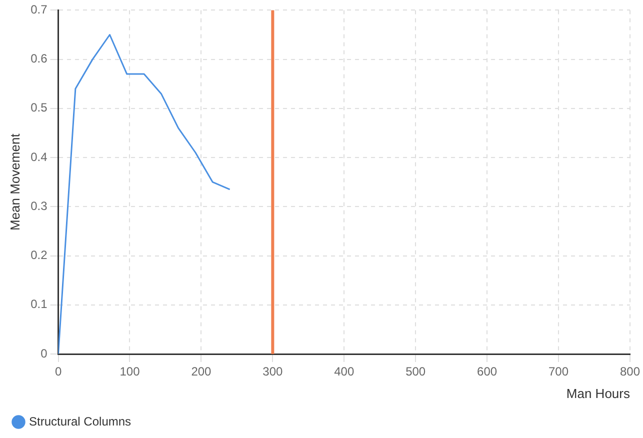  Describe the element at coordinates (130, 371) in the screenshot. I see `x-tick-label: 100` at that location.